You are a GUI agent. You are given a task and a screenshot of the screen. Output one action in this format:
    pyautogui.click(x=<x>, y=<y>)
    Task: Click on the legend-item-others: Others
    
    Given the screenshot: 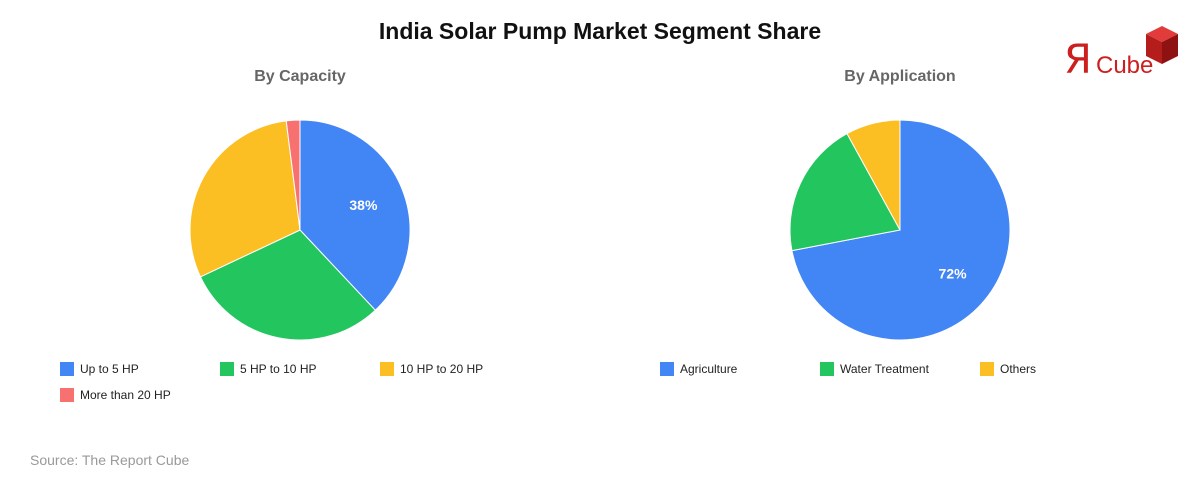 What is the action you would take?
    pyautogui.click(x=1008, y=369)
    